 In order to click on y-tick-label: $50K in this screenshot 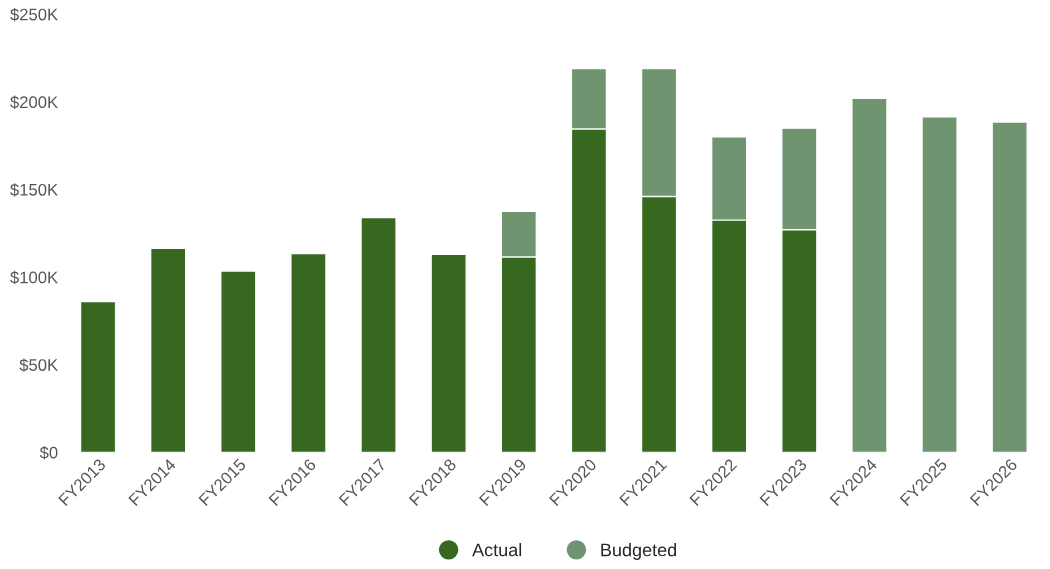, I will do `click(38, 365)`.